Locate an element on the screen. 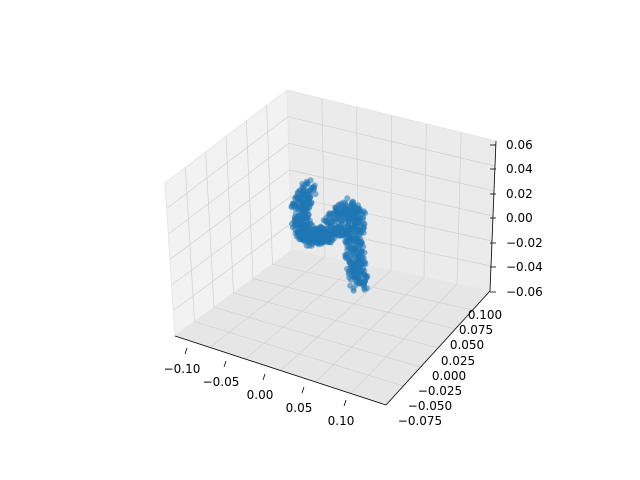 The height and width of the screenshot is (480, 640). y-tick-label: 0.000 is located at coordinates (449, 376).